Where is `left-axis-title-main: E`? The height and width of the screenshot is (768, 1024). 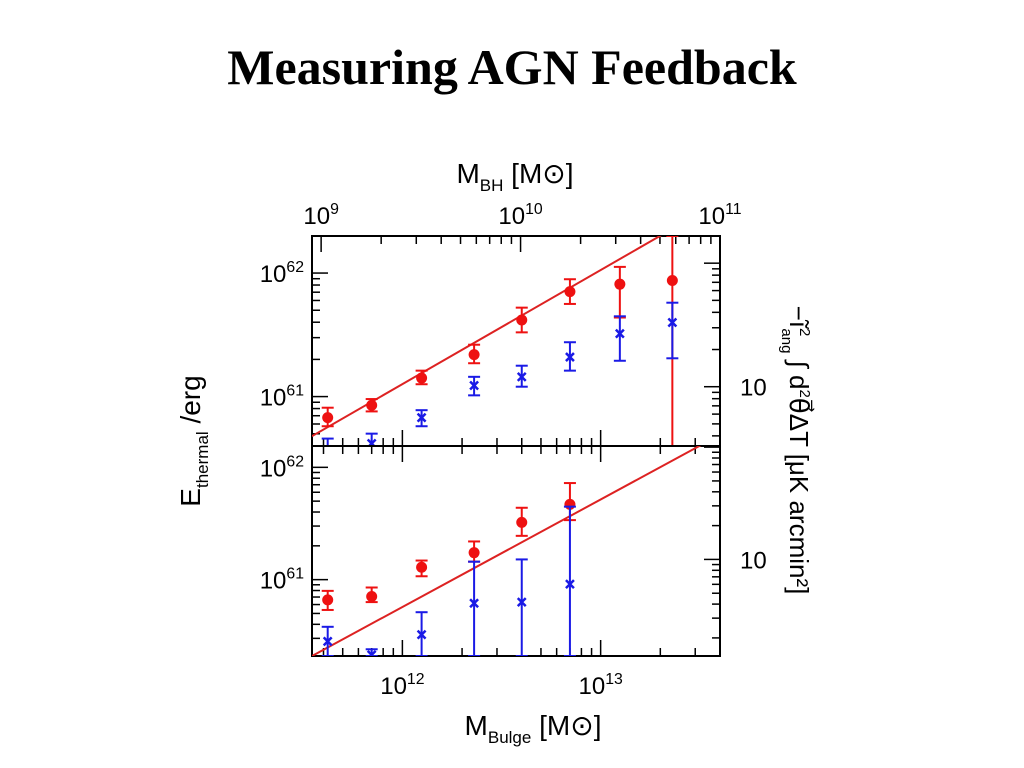 left-axis-title-main: E is located at coordinates (190, 497).